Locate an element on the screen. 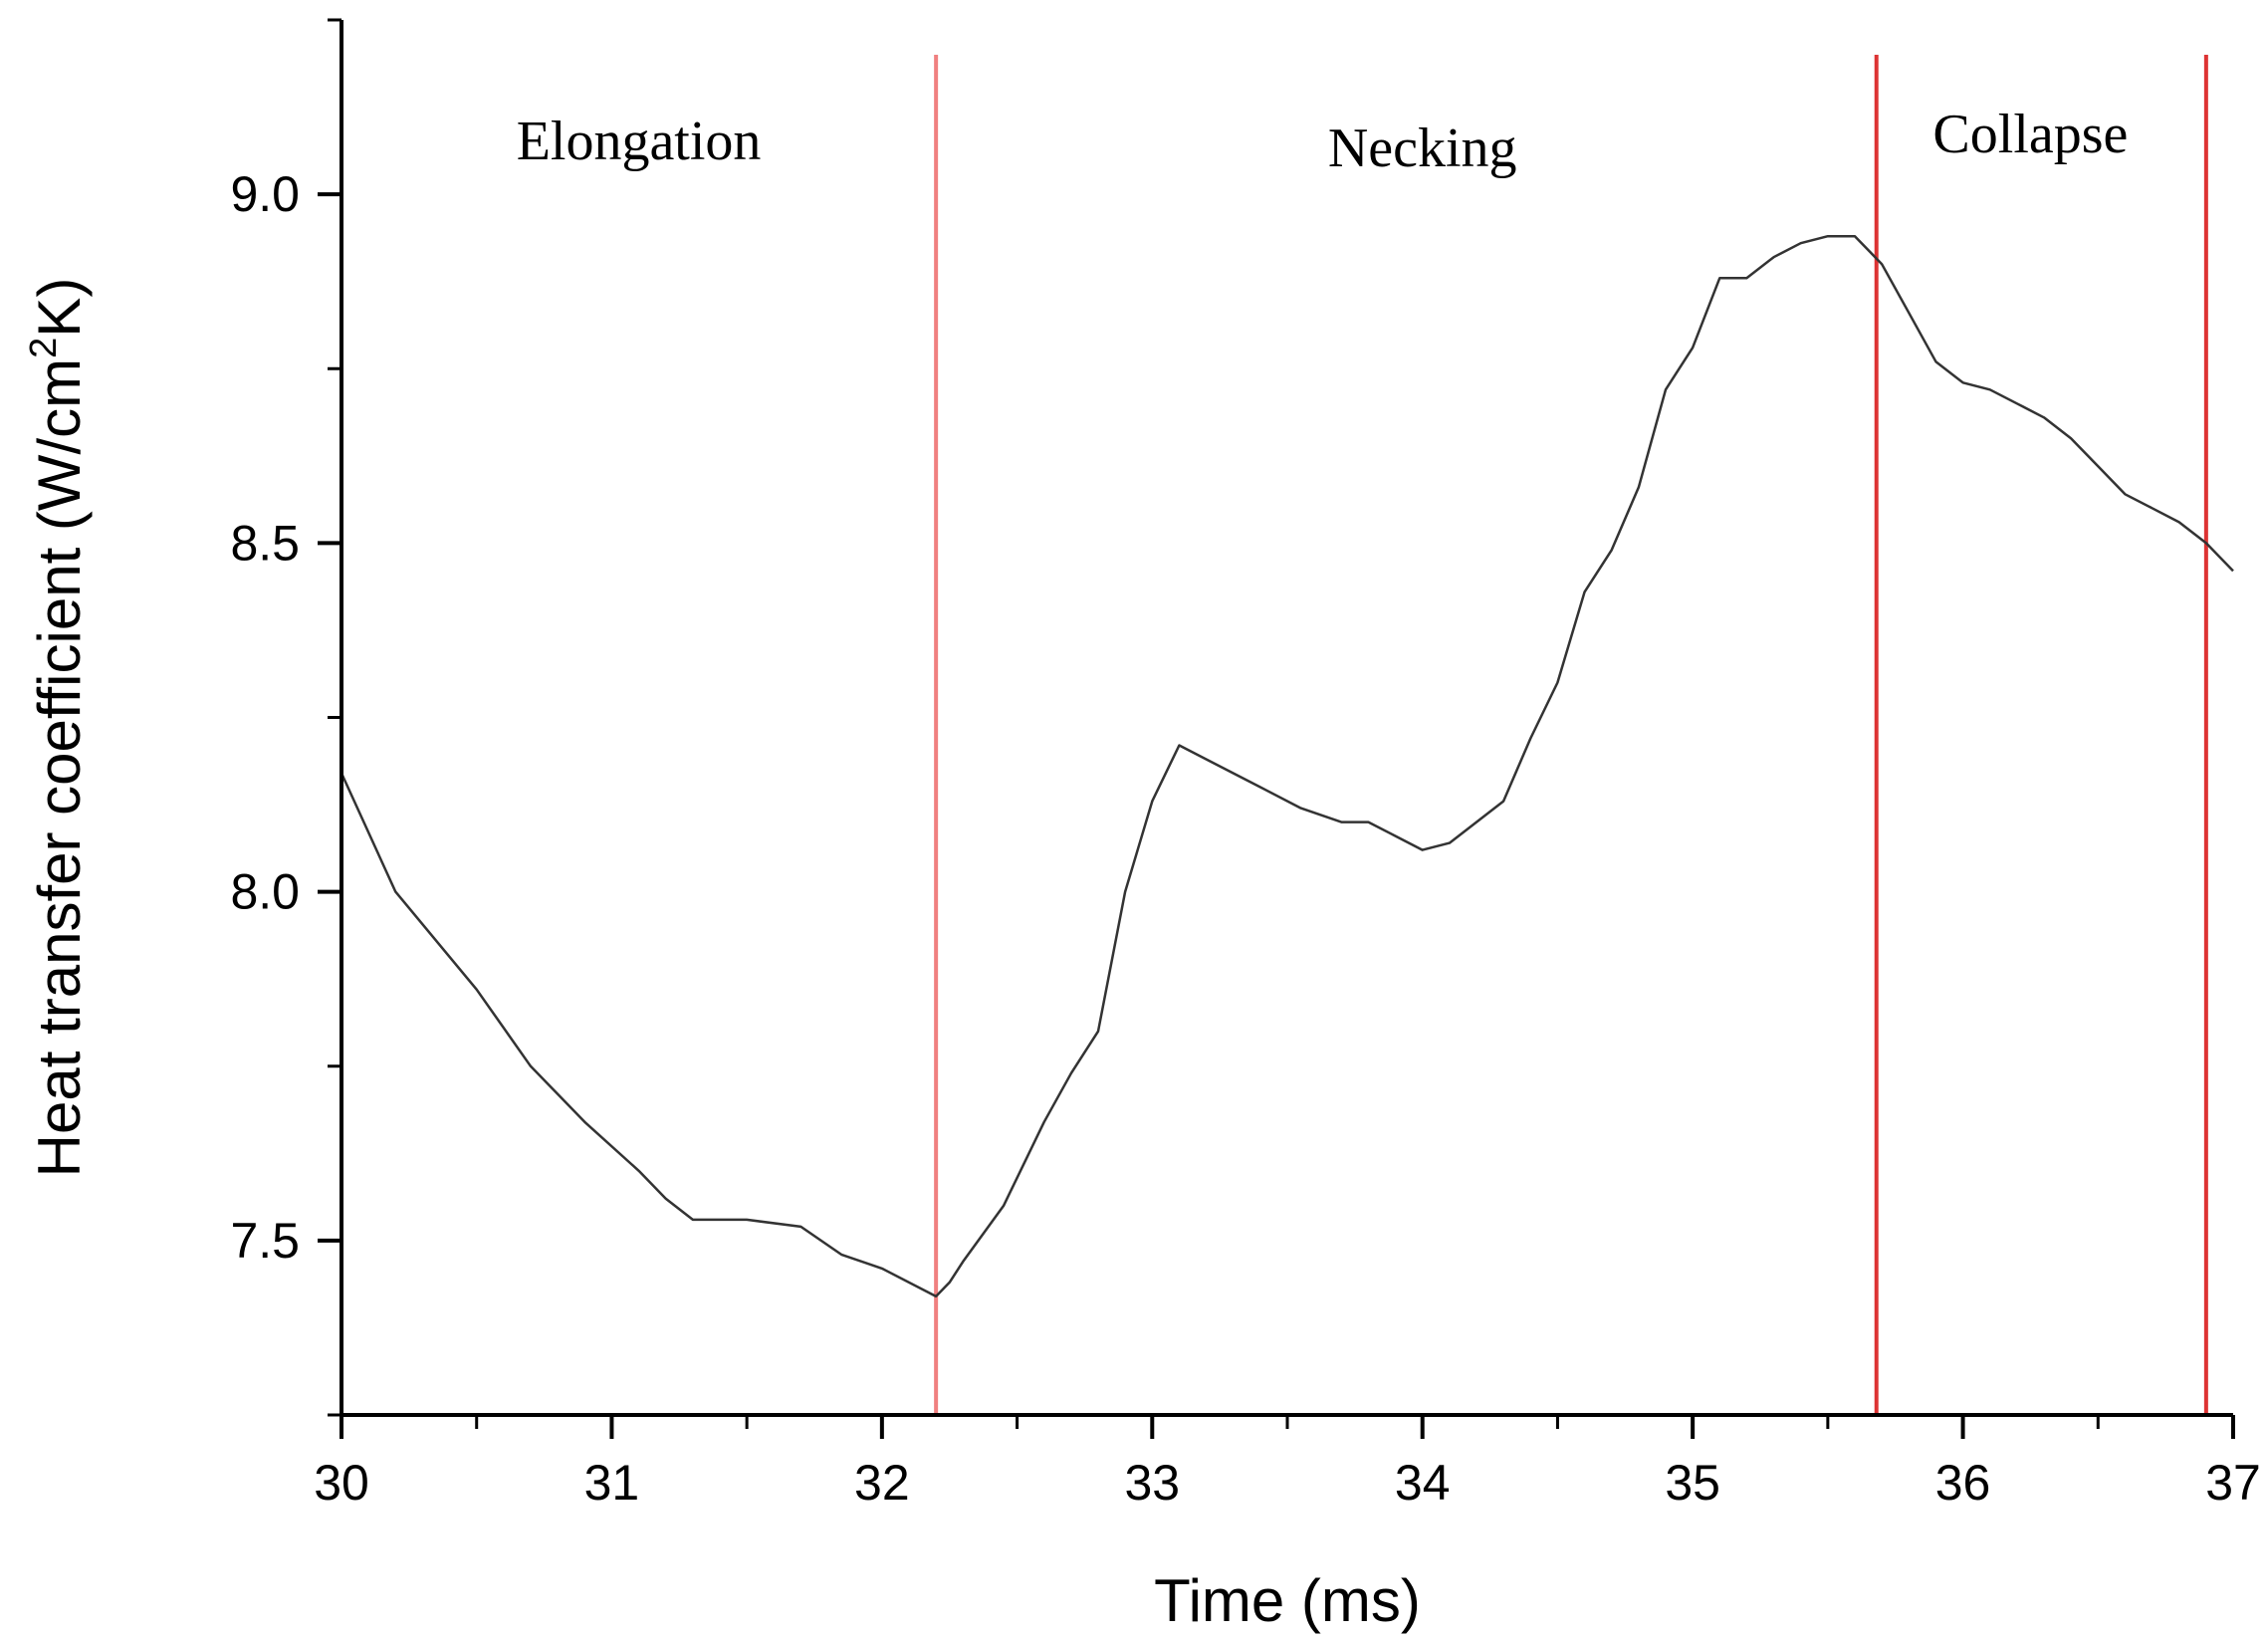 This screenshot has height=1640, width=2268. phase-label: Collapse is located at coordinates (2030, 134).